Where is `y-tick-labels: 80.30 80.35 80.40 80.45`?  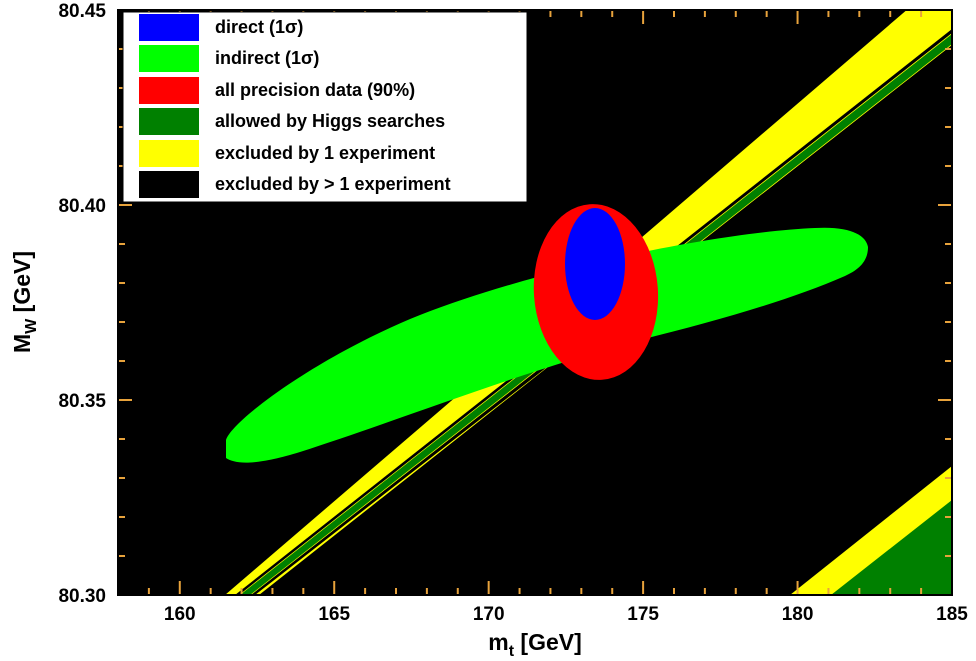 y-tick-labels: 80.30 80.35 80.40 80.45 is located at coordinates (82, 304).